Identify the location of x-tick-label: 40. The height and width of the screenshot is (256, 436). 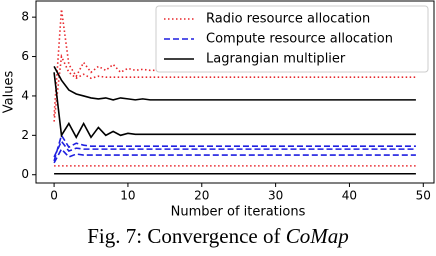
(349, 196).